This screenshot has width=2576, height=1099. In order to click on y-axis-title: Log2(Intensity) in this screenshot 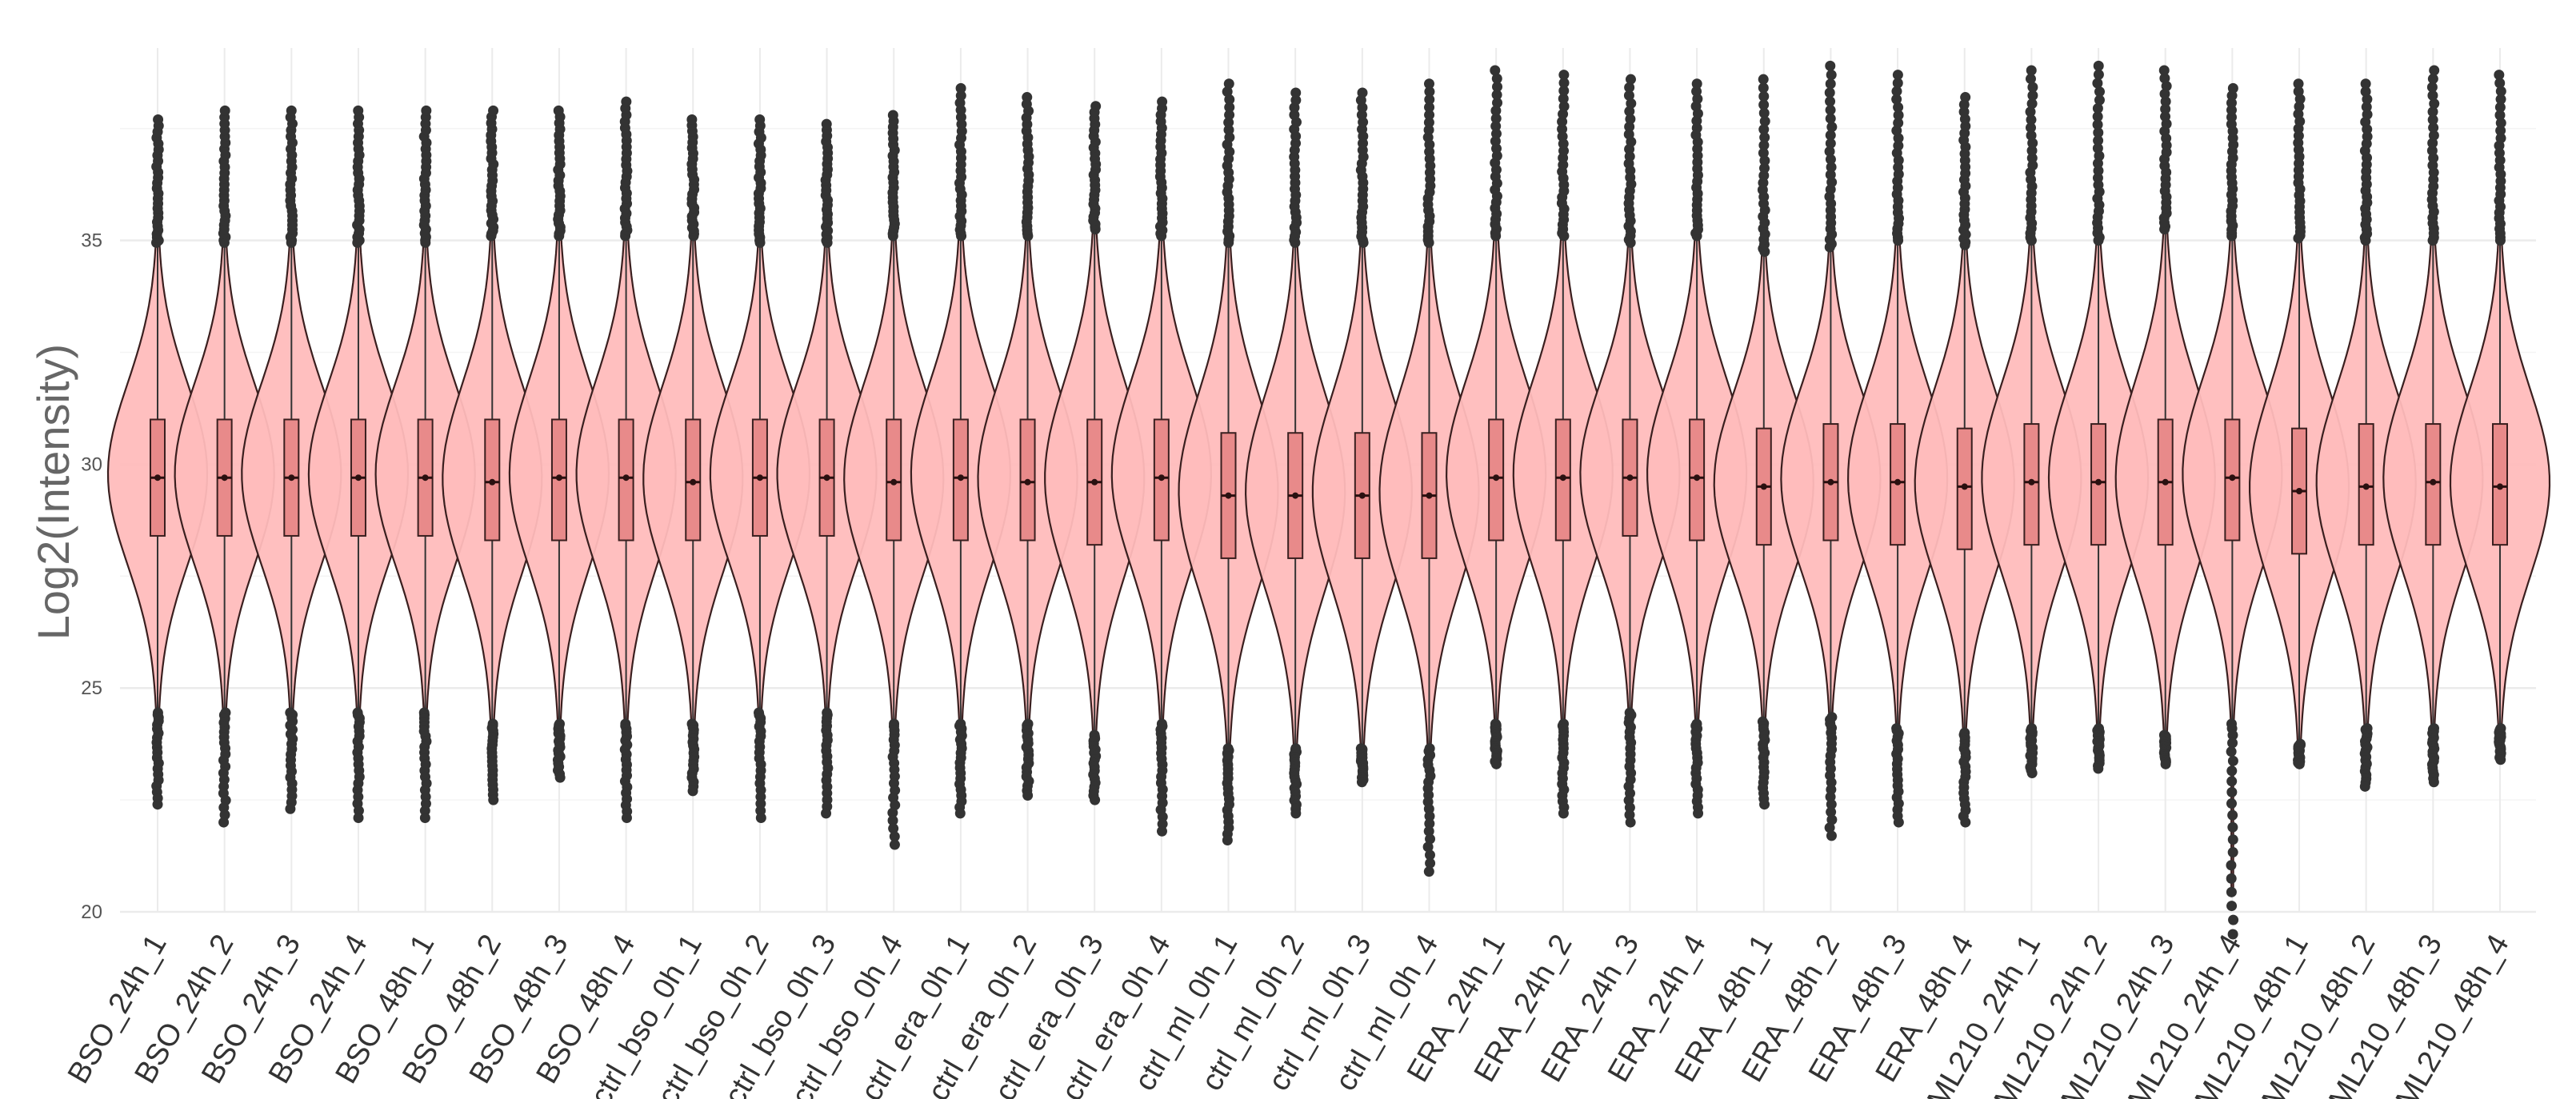, I will do `click(53, 492)`.